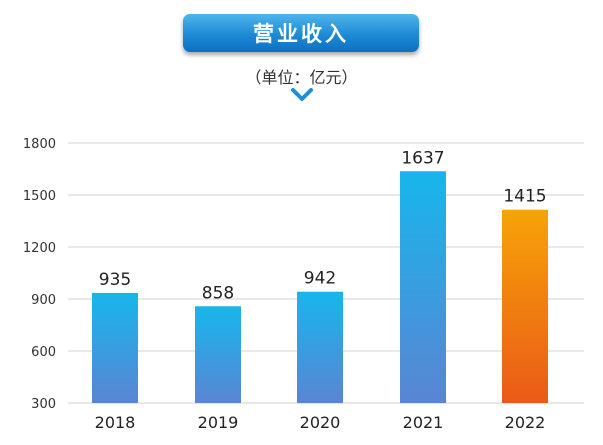  I want to click on x-tick-label: 2018, so click(115, 422).